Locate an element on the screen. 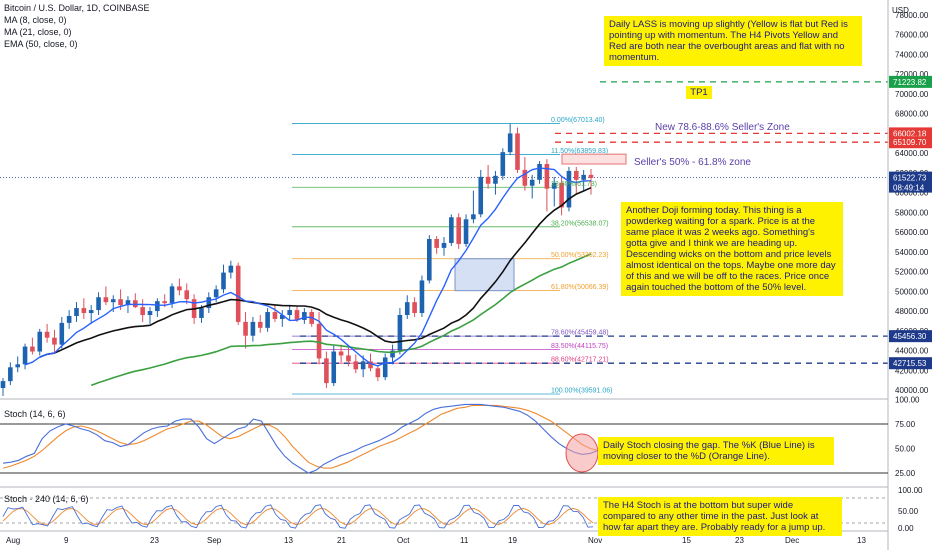  stoch-tick-label: 25.00 is located at coordinates (905, 473).